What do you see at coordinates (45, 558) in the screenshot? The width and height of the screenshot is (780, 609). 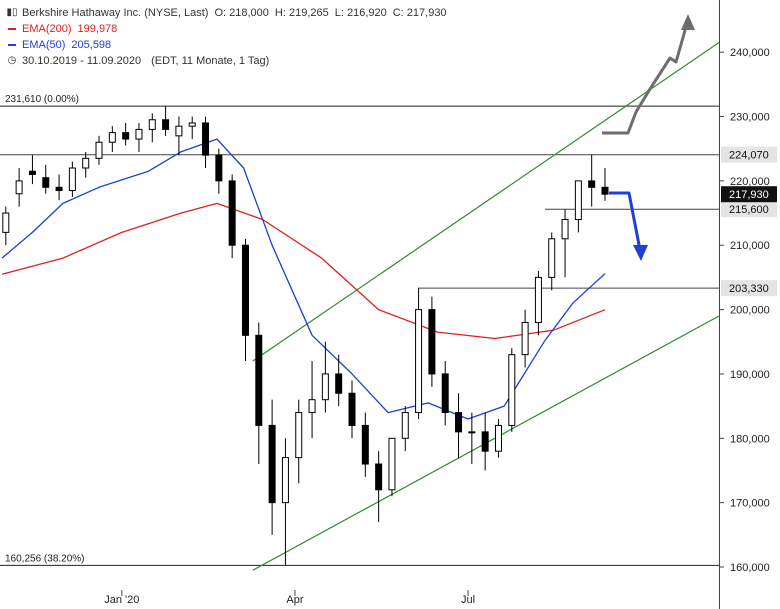 I see `fib-level-label: 160,256 (38.20%)` at bounding box center [45, 558].